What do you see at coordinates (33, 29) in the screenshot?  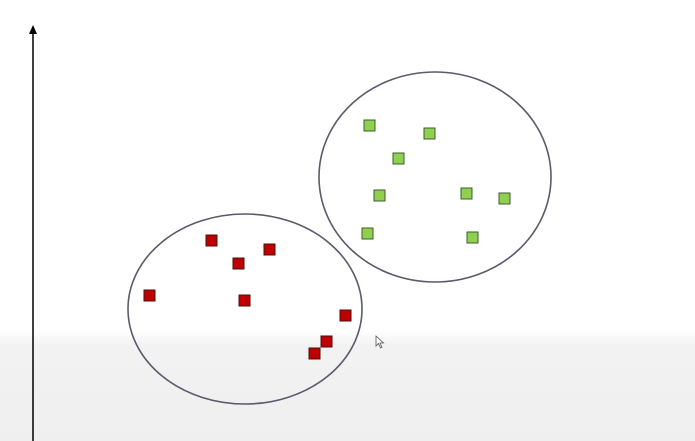 I see `y-axis-arrow-icon` at bounding box center [33, 29].